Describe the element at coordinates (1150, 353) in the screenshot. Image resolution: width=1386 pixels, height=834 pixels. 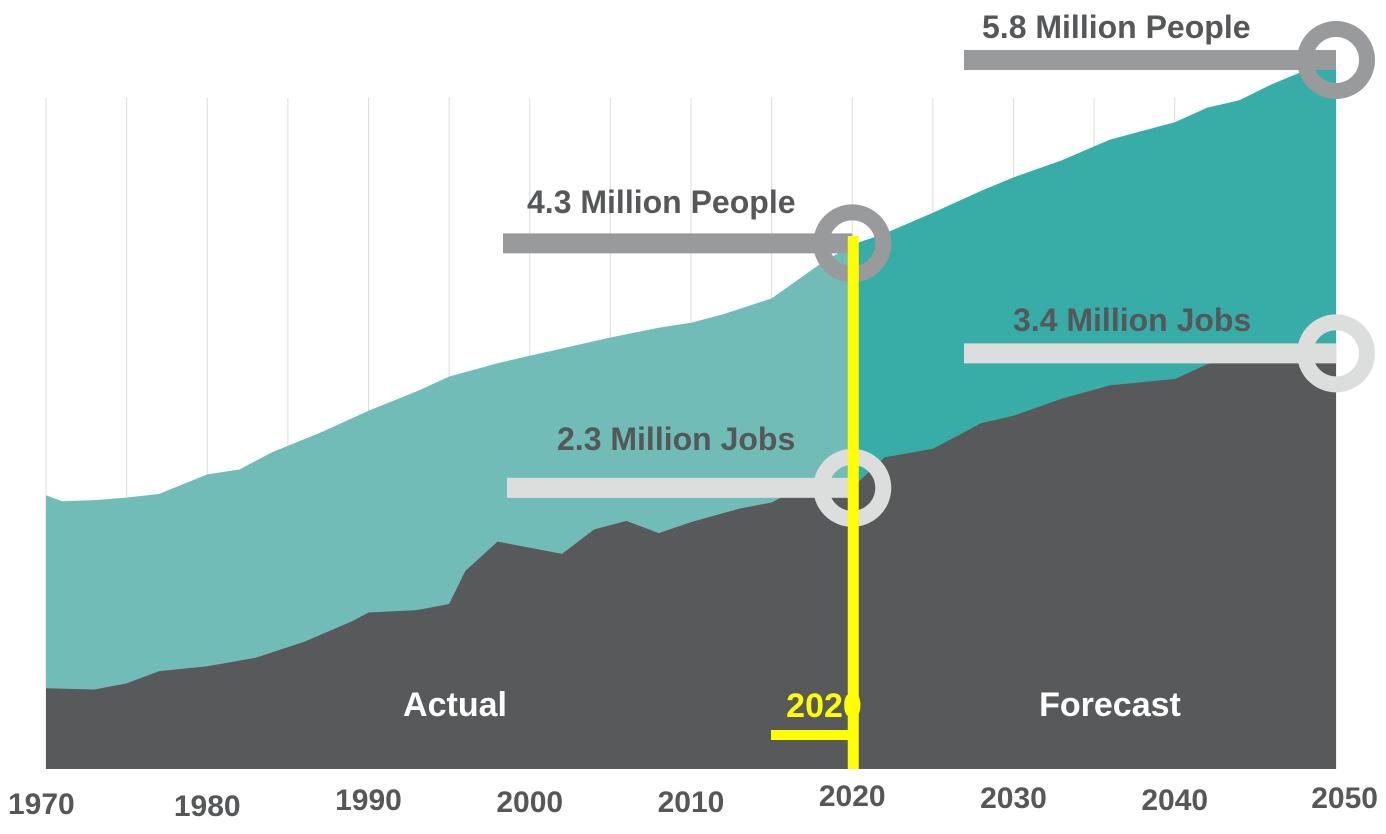
I see `jobs-2050-callout-bar` at that location.